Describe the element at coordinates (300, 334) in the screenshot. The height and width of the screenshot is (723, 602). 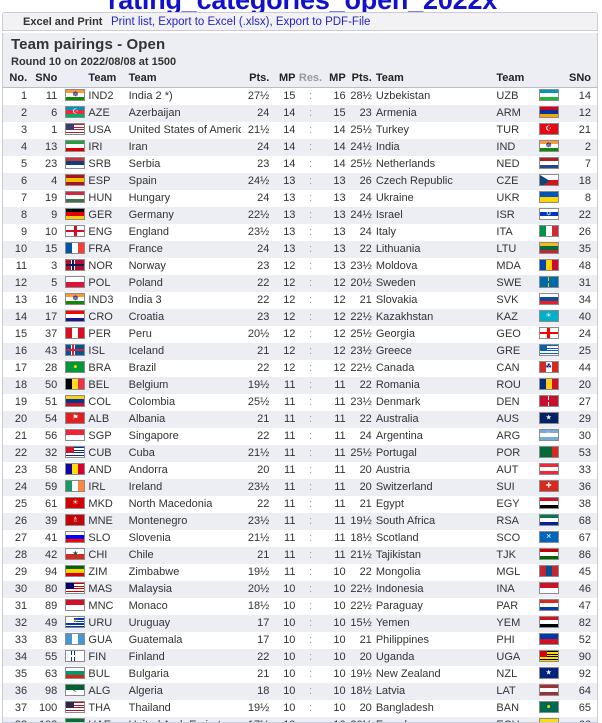
I see `table-row: 15 37 PER Peru 20½ 12:12 25½ Georgia GEO 24` at that location.